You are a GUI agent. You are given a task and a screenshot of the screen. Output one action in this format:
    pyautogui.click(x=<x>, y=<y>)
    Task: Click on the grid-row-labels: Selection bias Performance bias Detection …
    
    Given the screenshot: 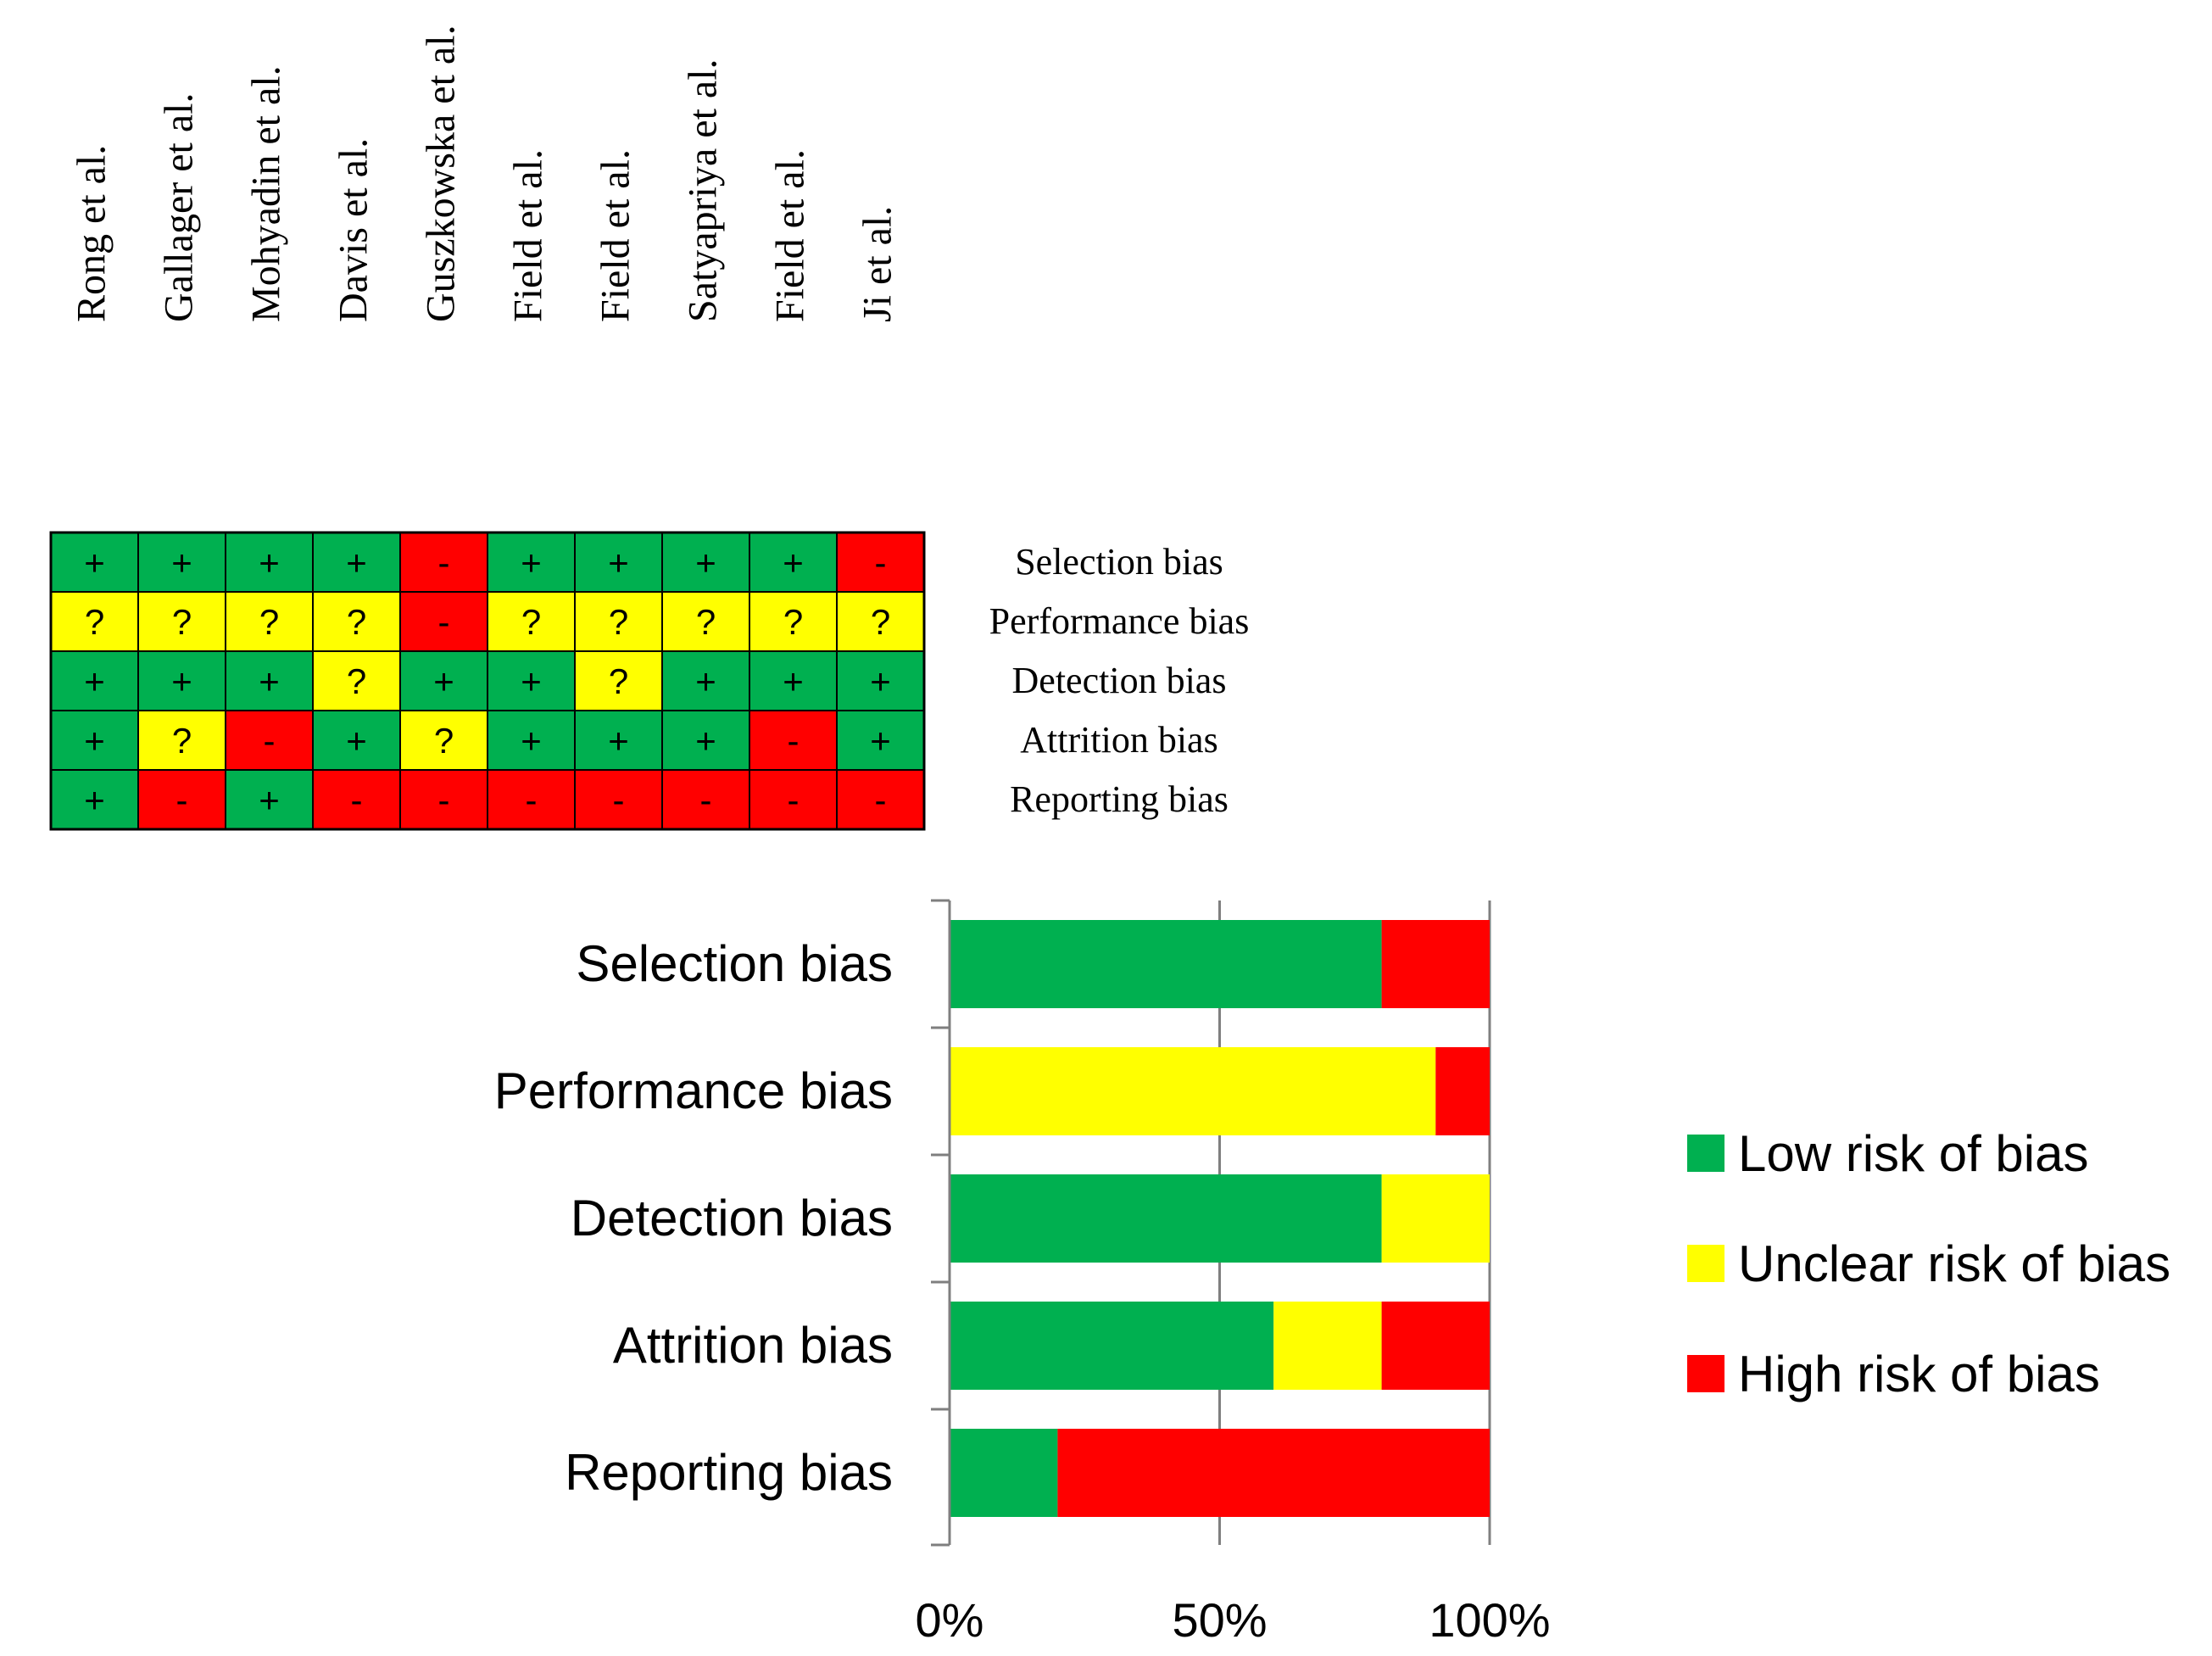 What is the action you would take?
    pyautogui.click(x=1119, y=680)
    